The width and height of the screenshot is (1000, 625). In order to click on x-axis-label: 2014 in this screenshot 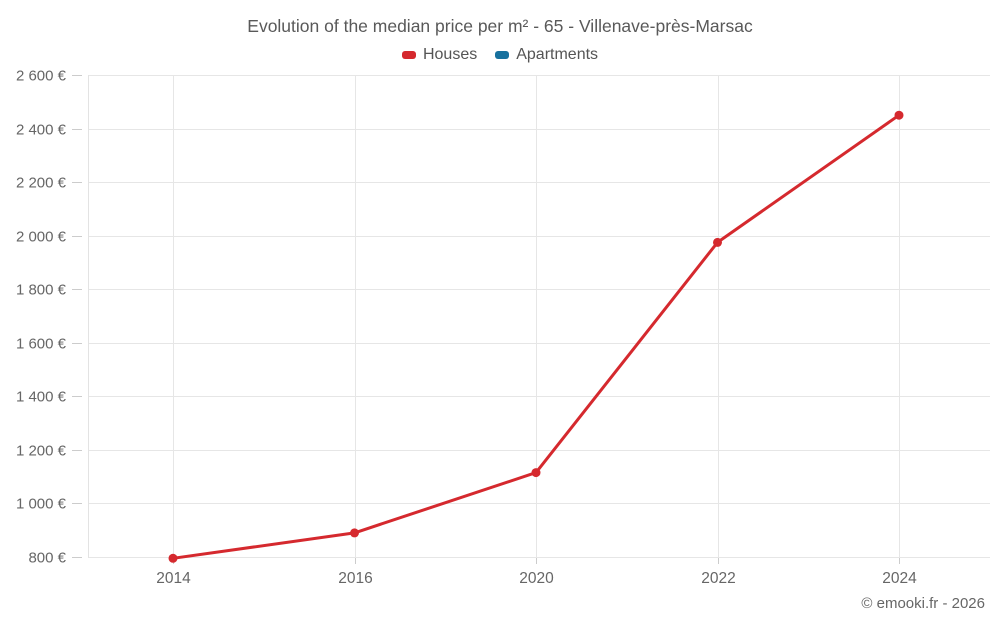, I will do `click(173, 578)`.